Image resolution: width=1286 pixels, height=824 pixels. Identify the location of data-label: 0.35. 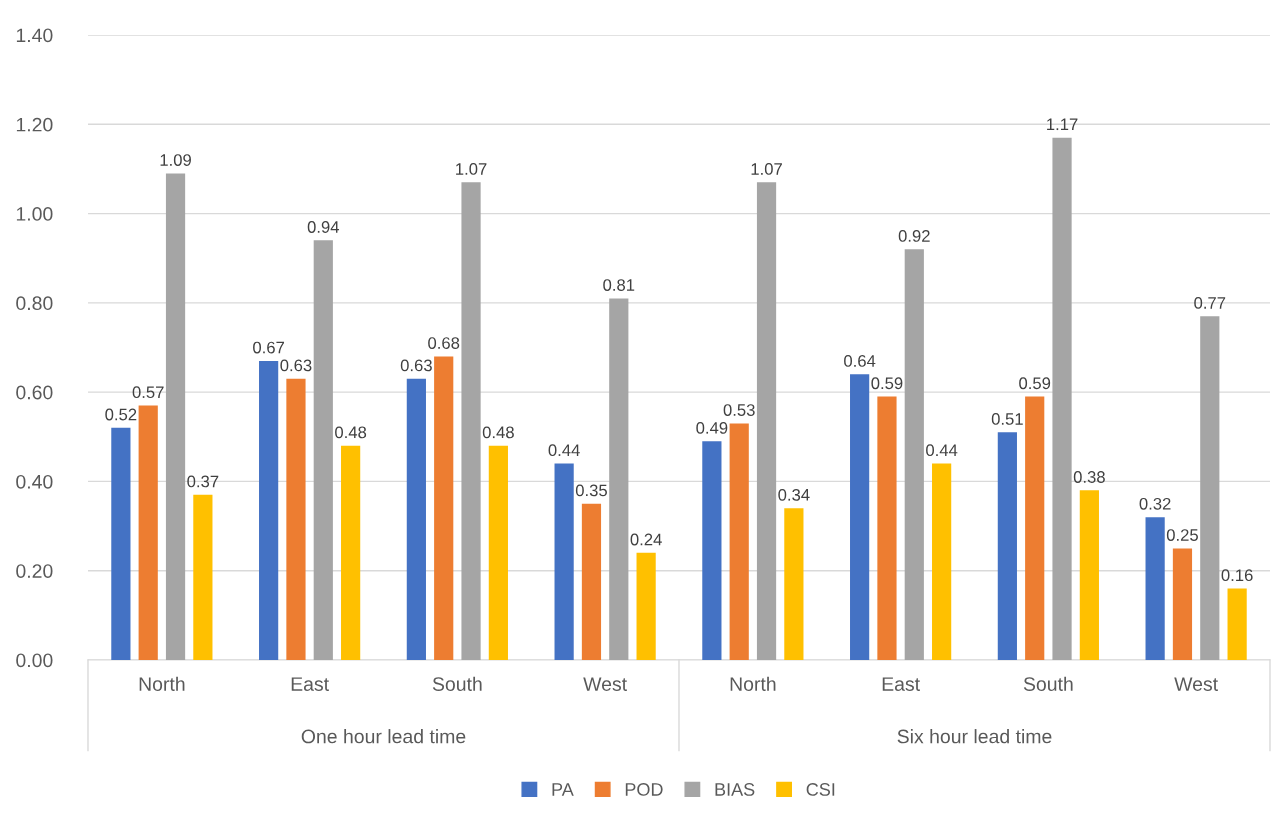
(591, 490).